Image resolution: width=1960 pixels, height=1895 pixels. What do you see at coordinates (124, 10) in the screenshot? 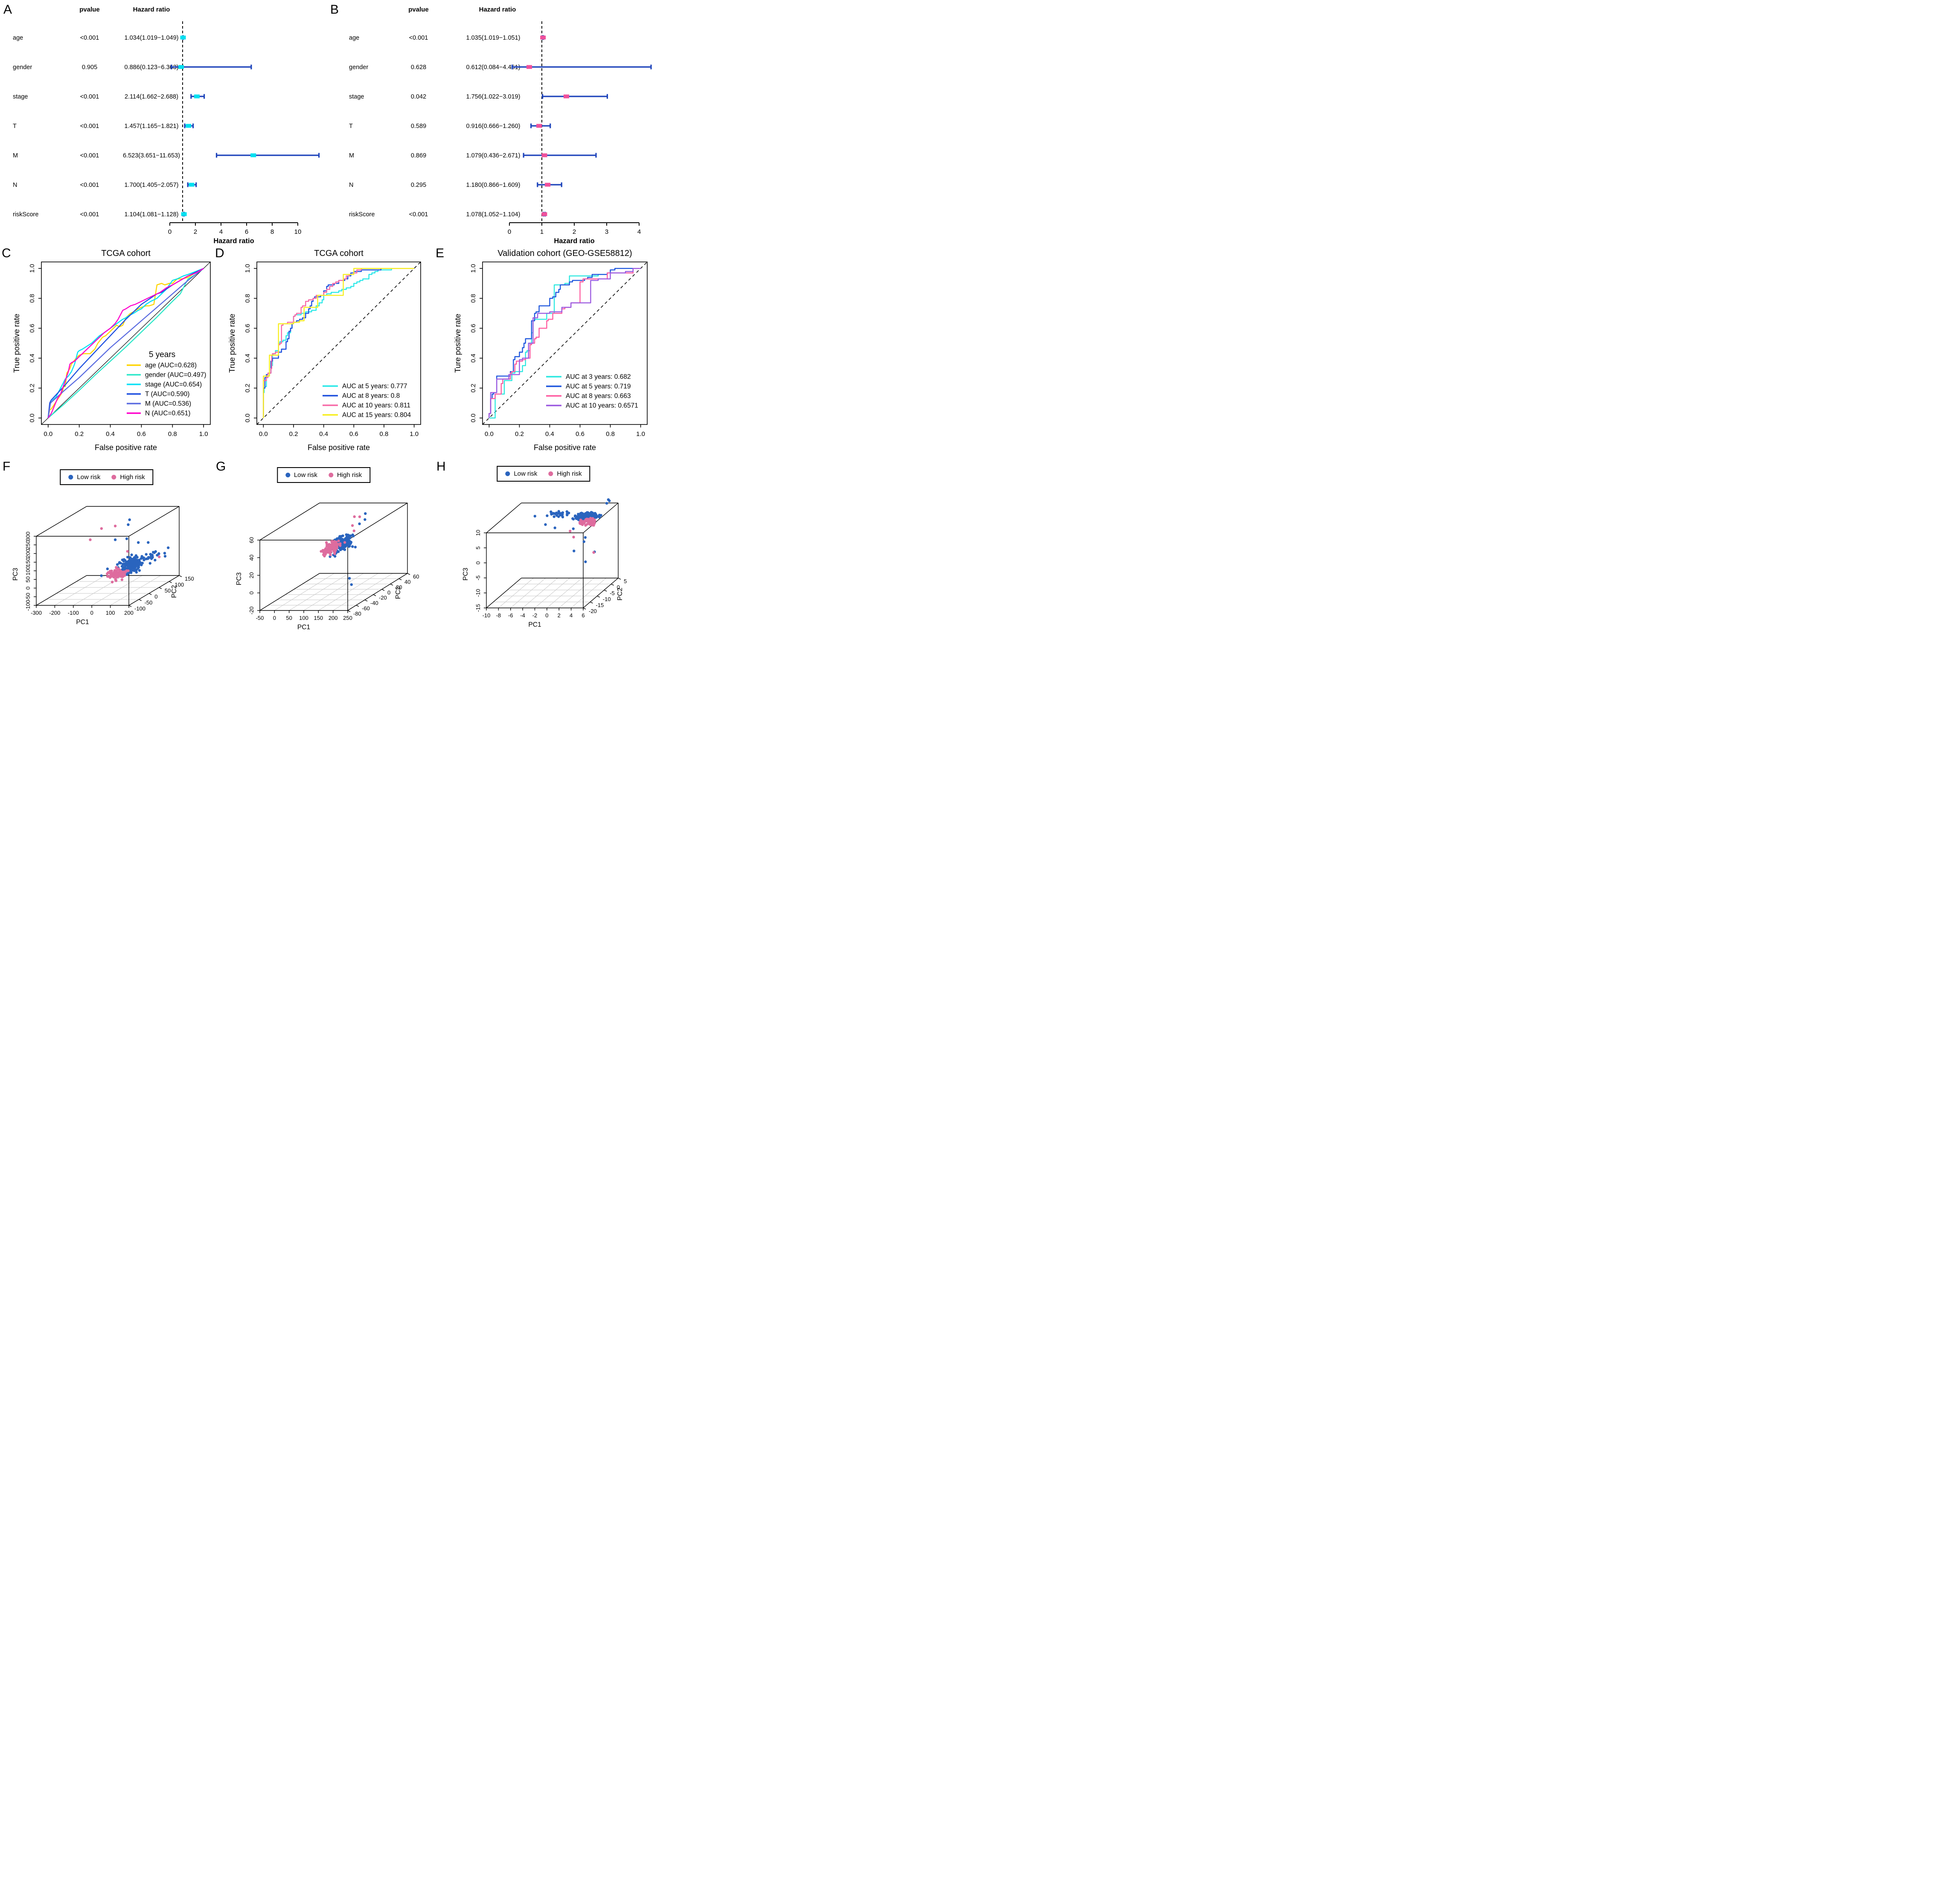
I see `forest-table: pvalue Hazard ratio` at bounding box center [124, 10].